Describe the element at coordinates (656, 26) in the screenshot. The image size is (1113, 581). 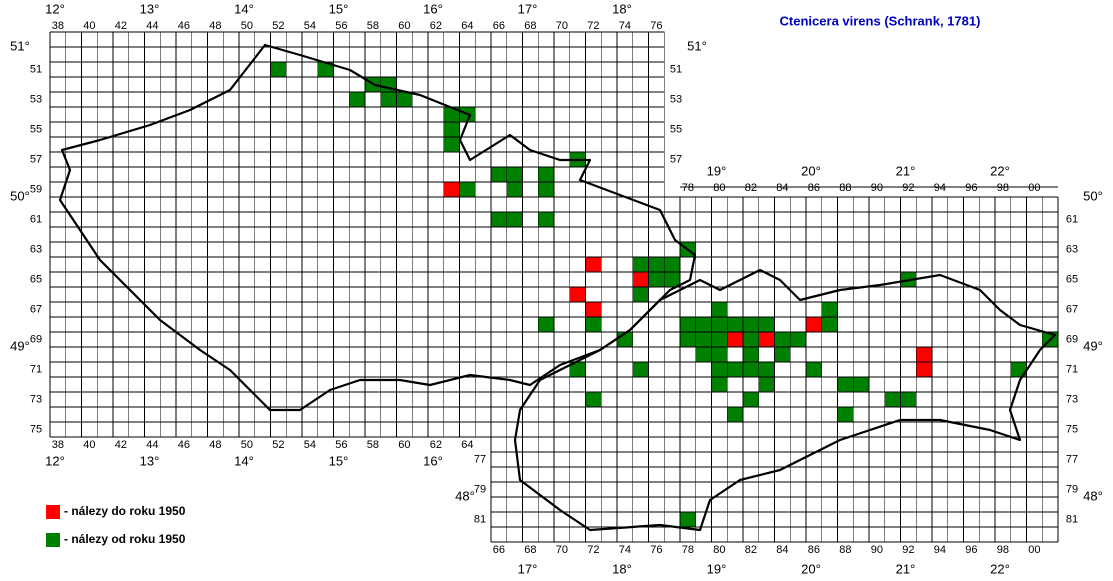
I see `column-label: 76` at that location.